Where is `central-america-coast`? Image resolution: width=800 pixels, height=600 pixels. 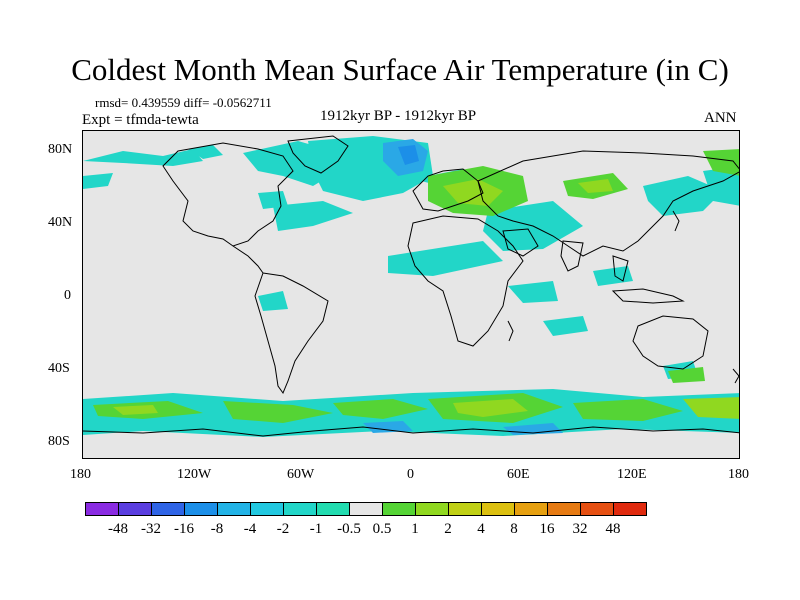 central-america-coast is located at coordinates (248, 259).